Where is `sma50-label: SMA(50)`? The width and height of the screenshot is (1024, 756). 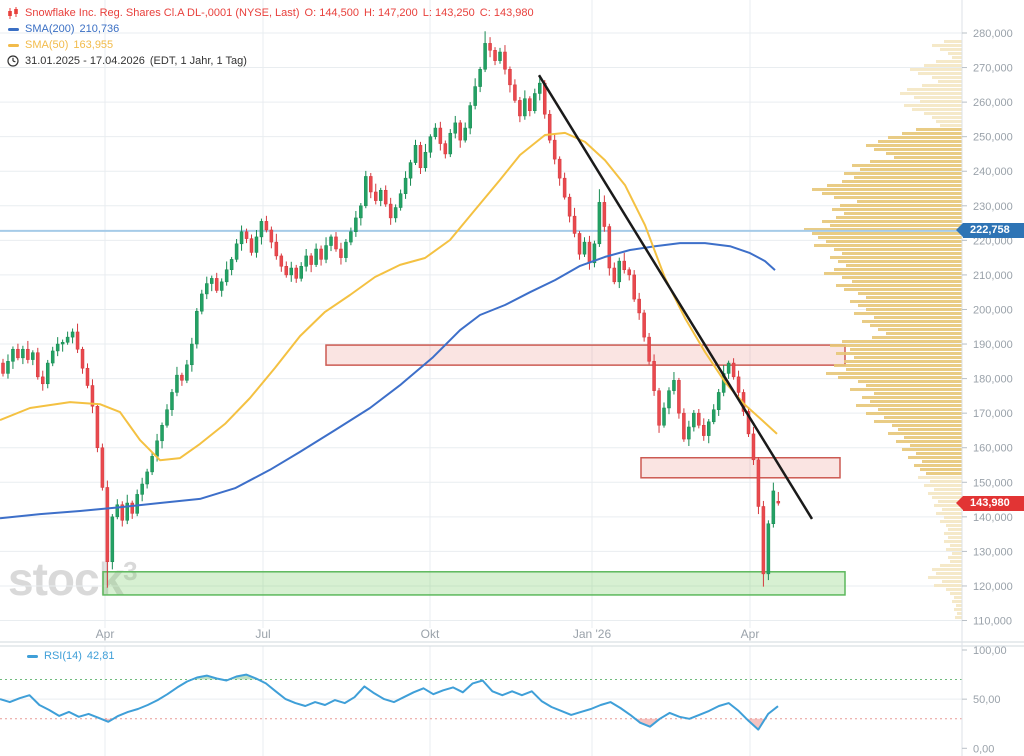
sma50-label: SMA(50) is located at coordinates (47, 45).